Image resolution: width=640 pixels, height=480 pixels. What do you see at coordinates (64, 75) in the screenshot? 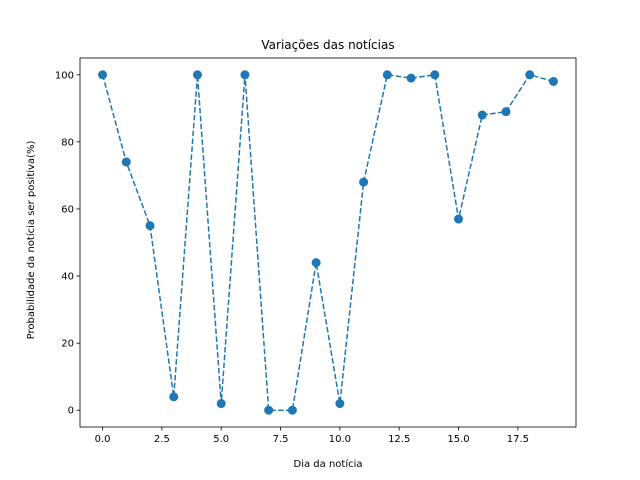
I see `y-tick-label: 100` at bounding box center [64, 75].